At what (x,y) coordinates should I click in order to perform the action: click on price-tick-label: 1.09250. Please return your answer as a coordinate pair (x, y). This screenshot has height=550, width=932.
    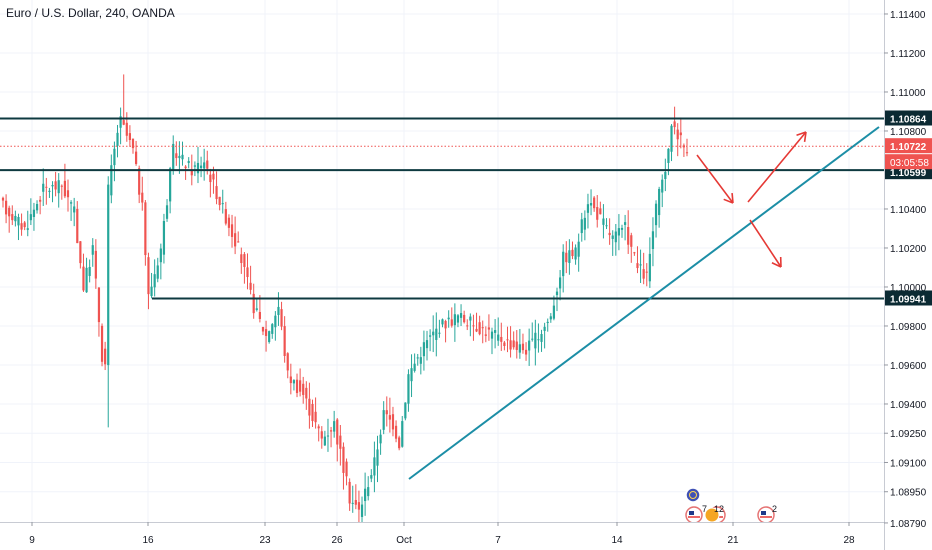
    Looking at the image, I should click on (908, 434).